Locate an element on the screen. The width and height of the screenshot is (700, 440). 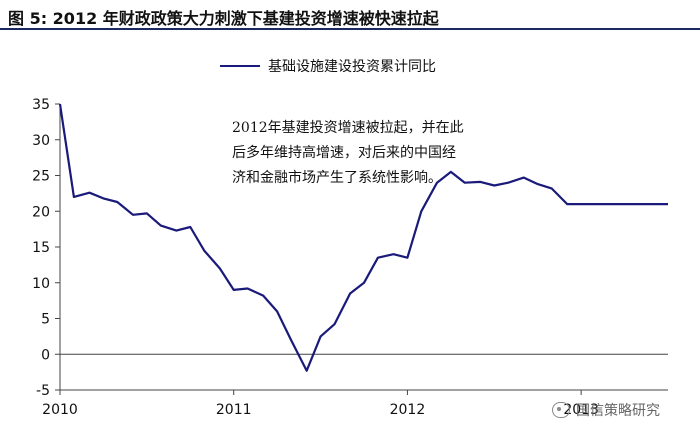
y-tick-label: 10 is located at coordinates (41, 284).